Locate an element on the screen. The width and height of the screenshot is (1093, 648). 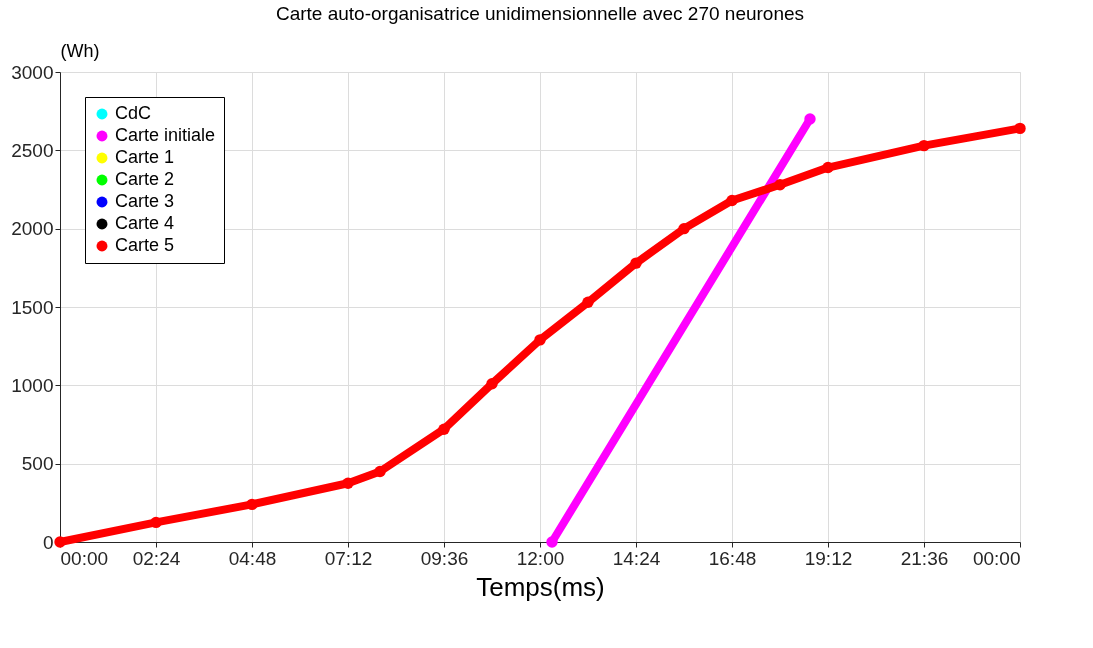
legend-label: Carte 5 is located at coordinates (145, 245).